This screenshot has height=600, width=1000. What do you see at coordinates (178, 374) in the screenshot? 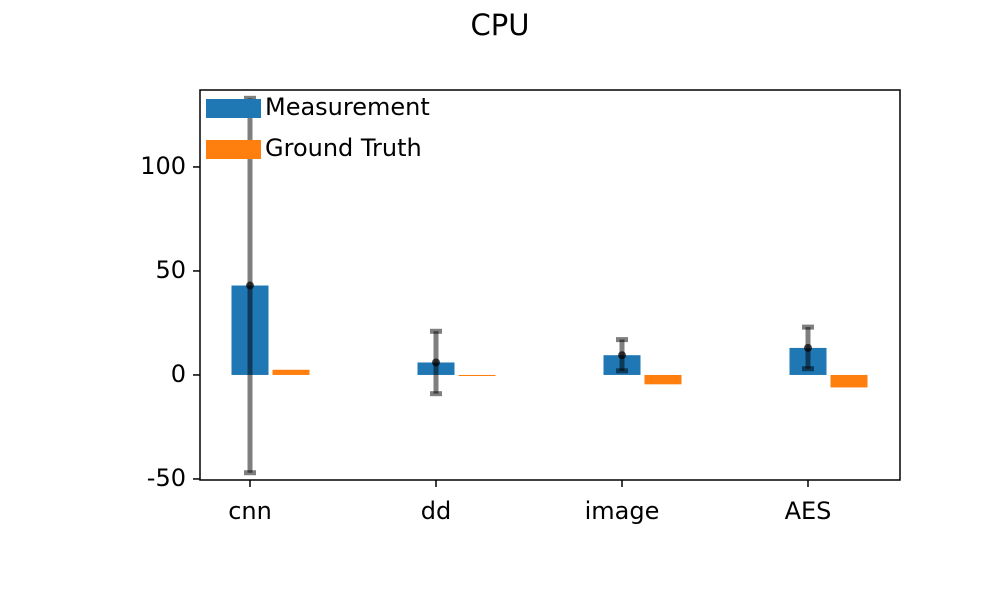
I see `y-tick-label: 0` at bounding box center [178, 374].